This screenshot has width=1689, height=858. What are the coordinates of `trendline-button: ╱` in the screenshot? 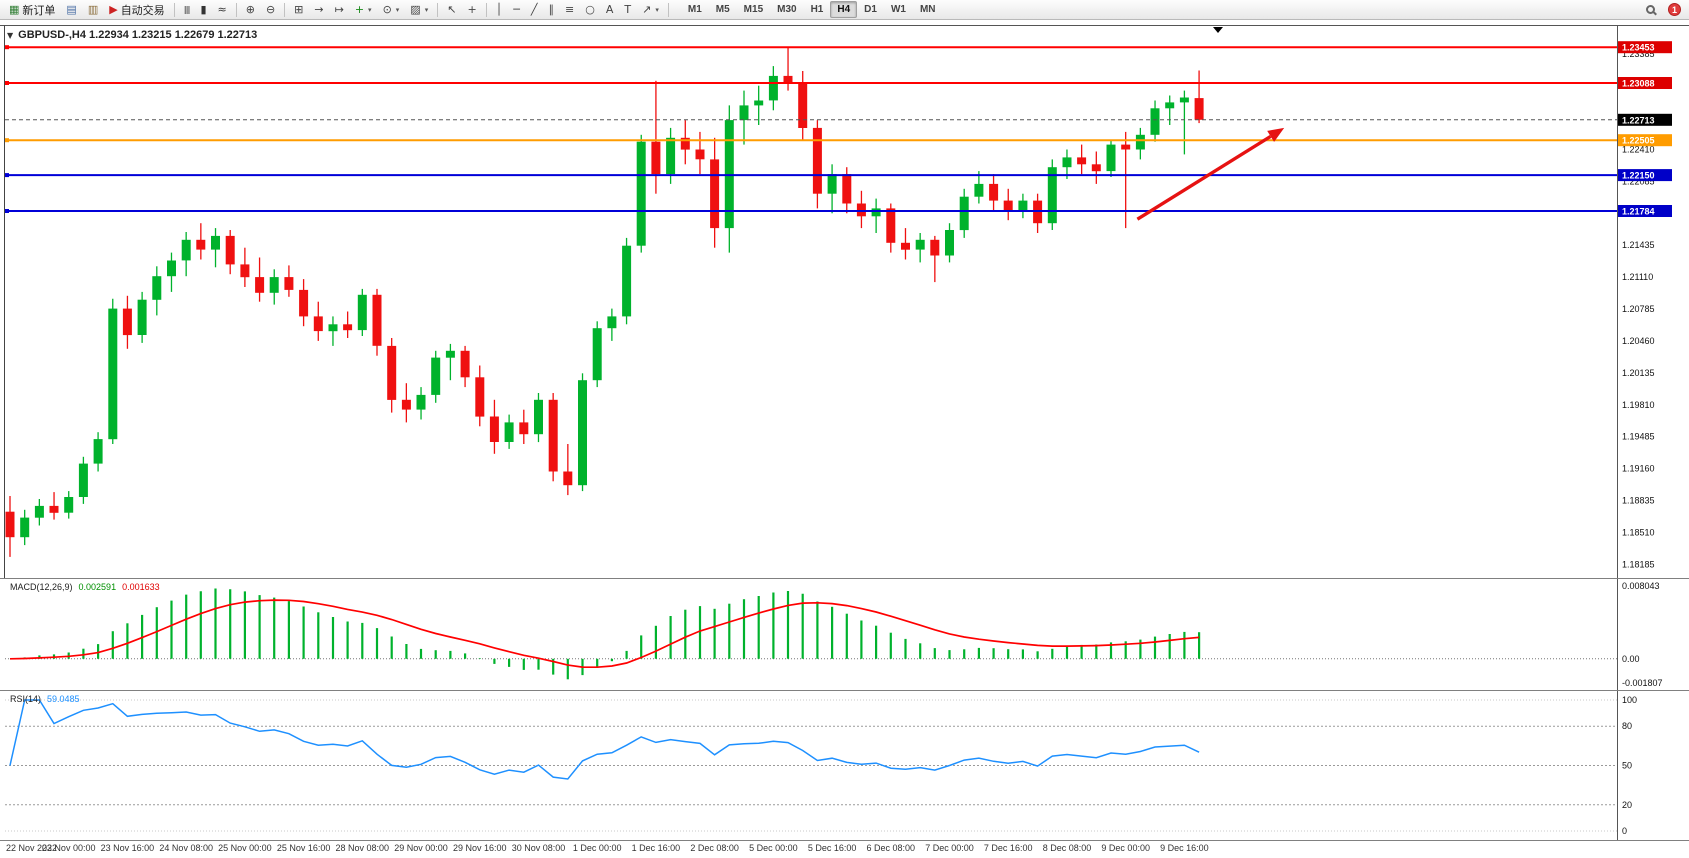 It's located at (534, 9).